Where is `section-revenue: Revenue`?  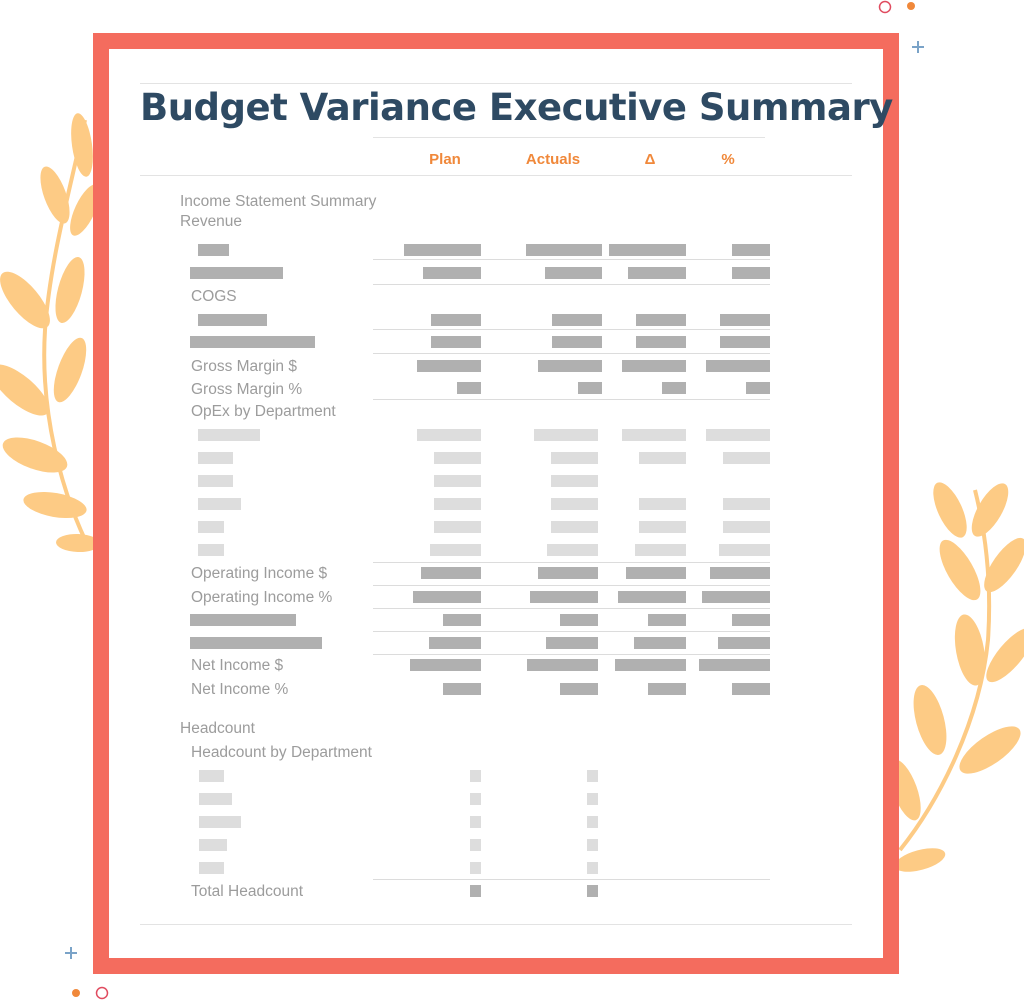 section-revenue: Revenue is located at coordinates (211, 221).